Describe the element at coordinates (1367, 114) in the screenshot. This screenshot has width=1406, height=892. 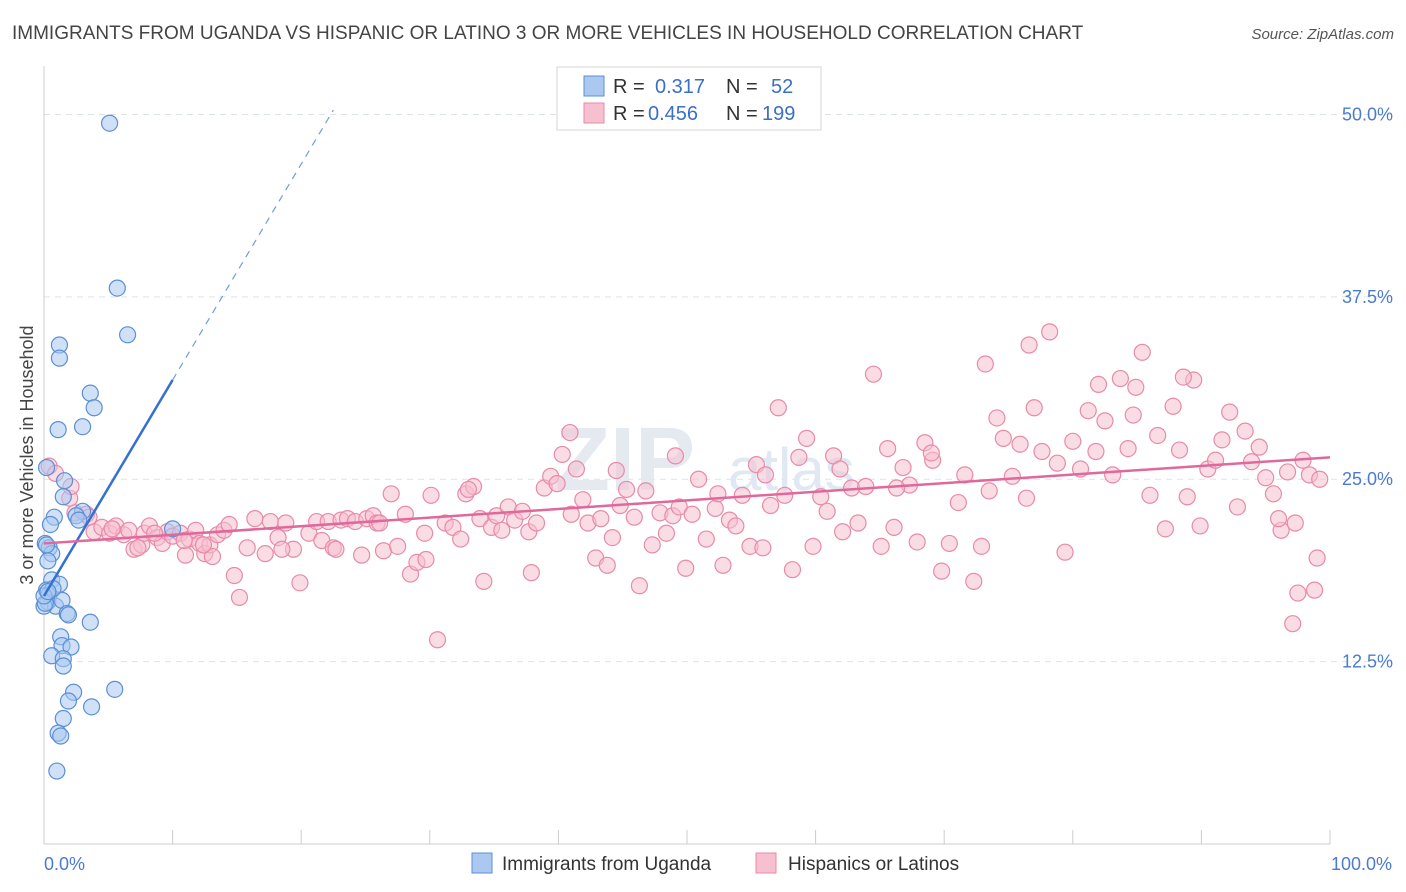
I see `y-tick-label: 50.0%` at that location.